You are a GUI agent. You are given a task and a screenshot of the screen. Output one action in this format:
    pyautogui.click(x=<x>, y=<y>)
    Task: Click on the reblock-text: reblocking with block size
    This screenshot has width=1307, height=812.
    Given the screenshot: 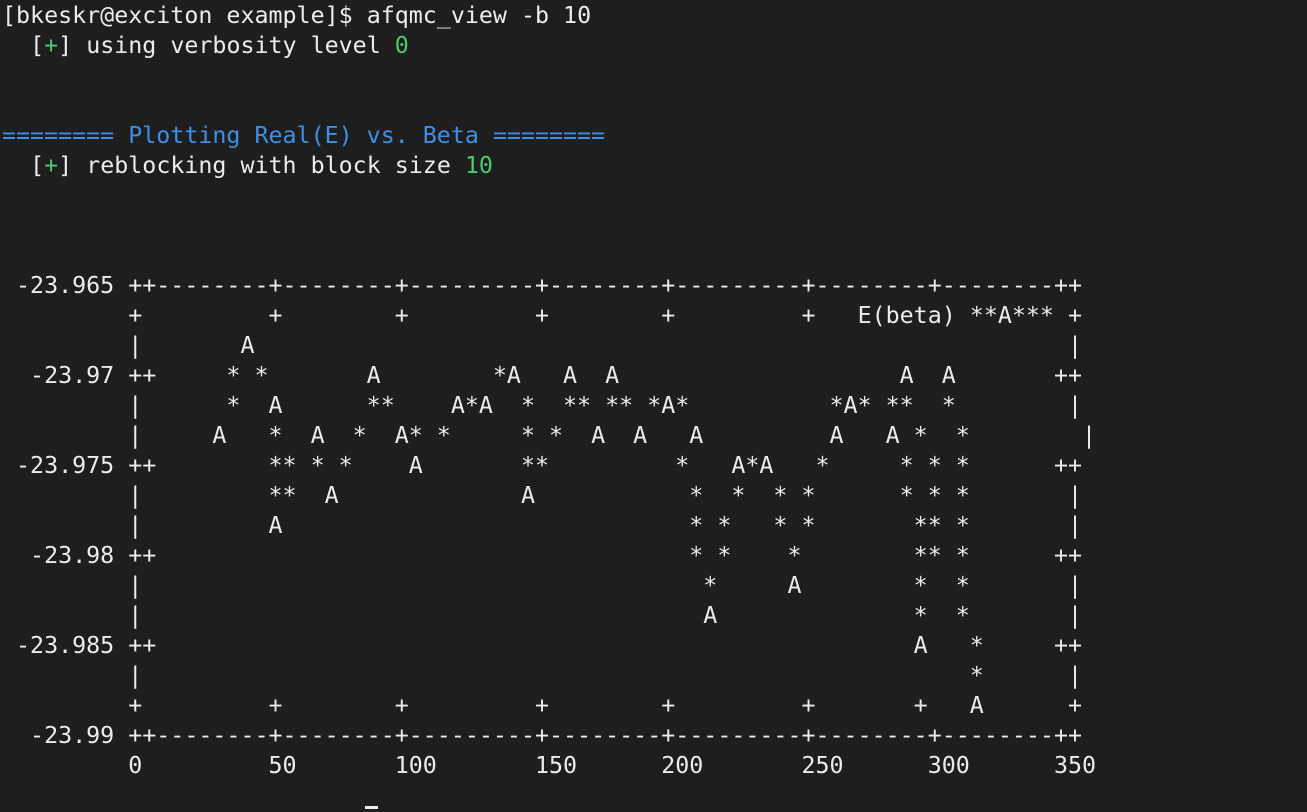 What is the action you would take?
    pyautogui.click(x=275, y=165)
    